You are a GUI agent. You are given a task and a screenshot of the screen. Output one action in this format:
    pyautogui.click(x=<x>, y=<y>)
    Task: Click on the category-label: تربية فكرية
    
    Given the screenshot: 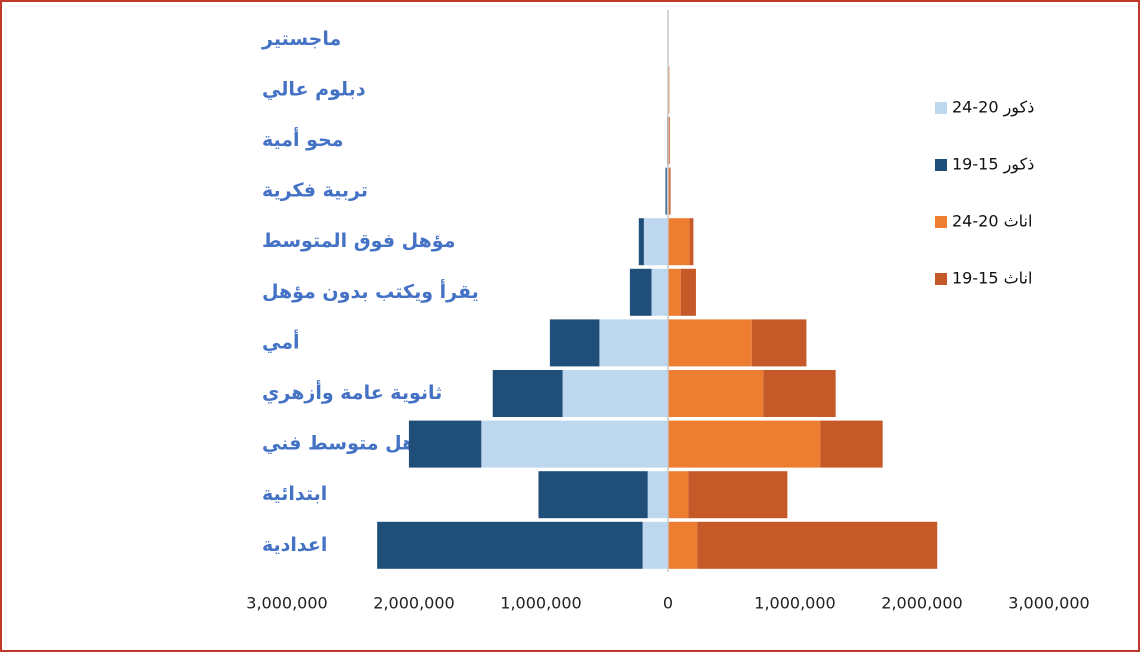 What is the action you would take?
    pyautogui.click(x=315, y=191)
    